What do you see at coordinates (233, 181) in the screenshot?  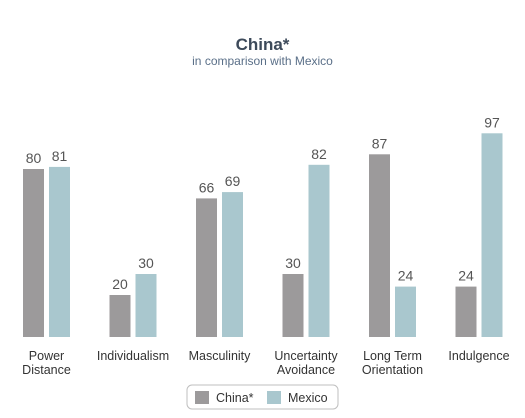 I see `data-label-mexico: 69` at bounding box center [233, 181].